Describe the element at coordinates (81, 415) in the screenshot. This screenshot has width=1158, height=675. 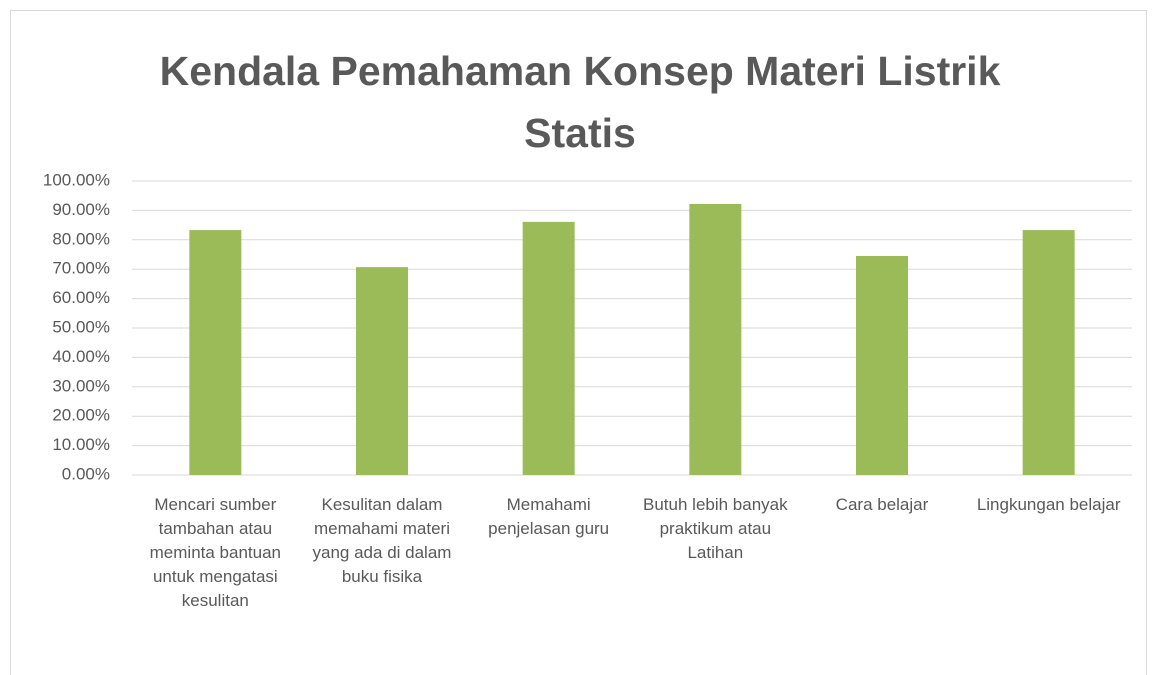
I see `y-tick-label: 20.00%` at that location.